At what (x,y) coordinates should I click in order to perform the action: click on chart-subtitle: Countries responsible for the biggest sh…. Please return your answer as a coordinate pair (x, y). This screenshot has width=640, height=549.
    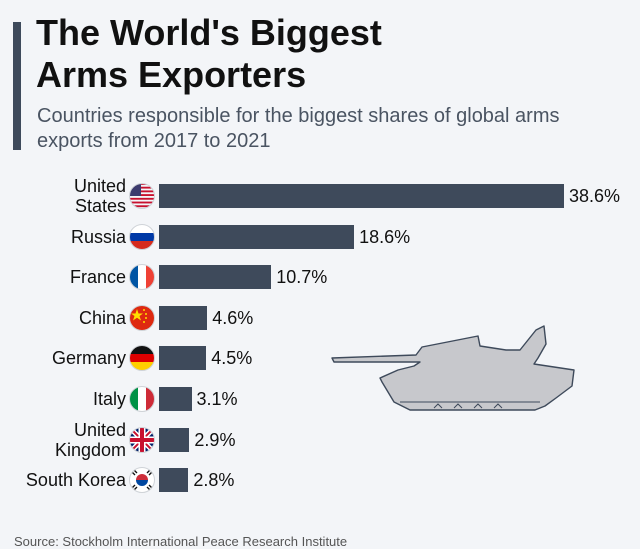
    Looking at the image, I should click on (298, 128).